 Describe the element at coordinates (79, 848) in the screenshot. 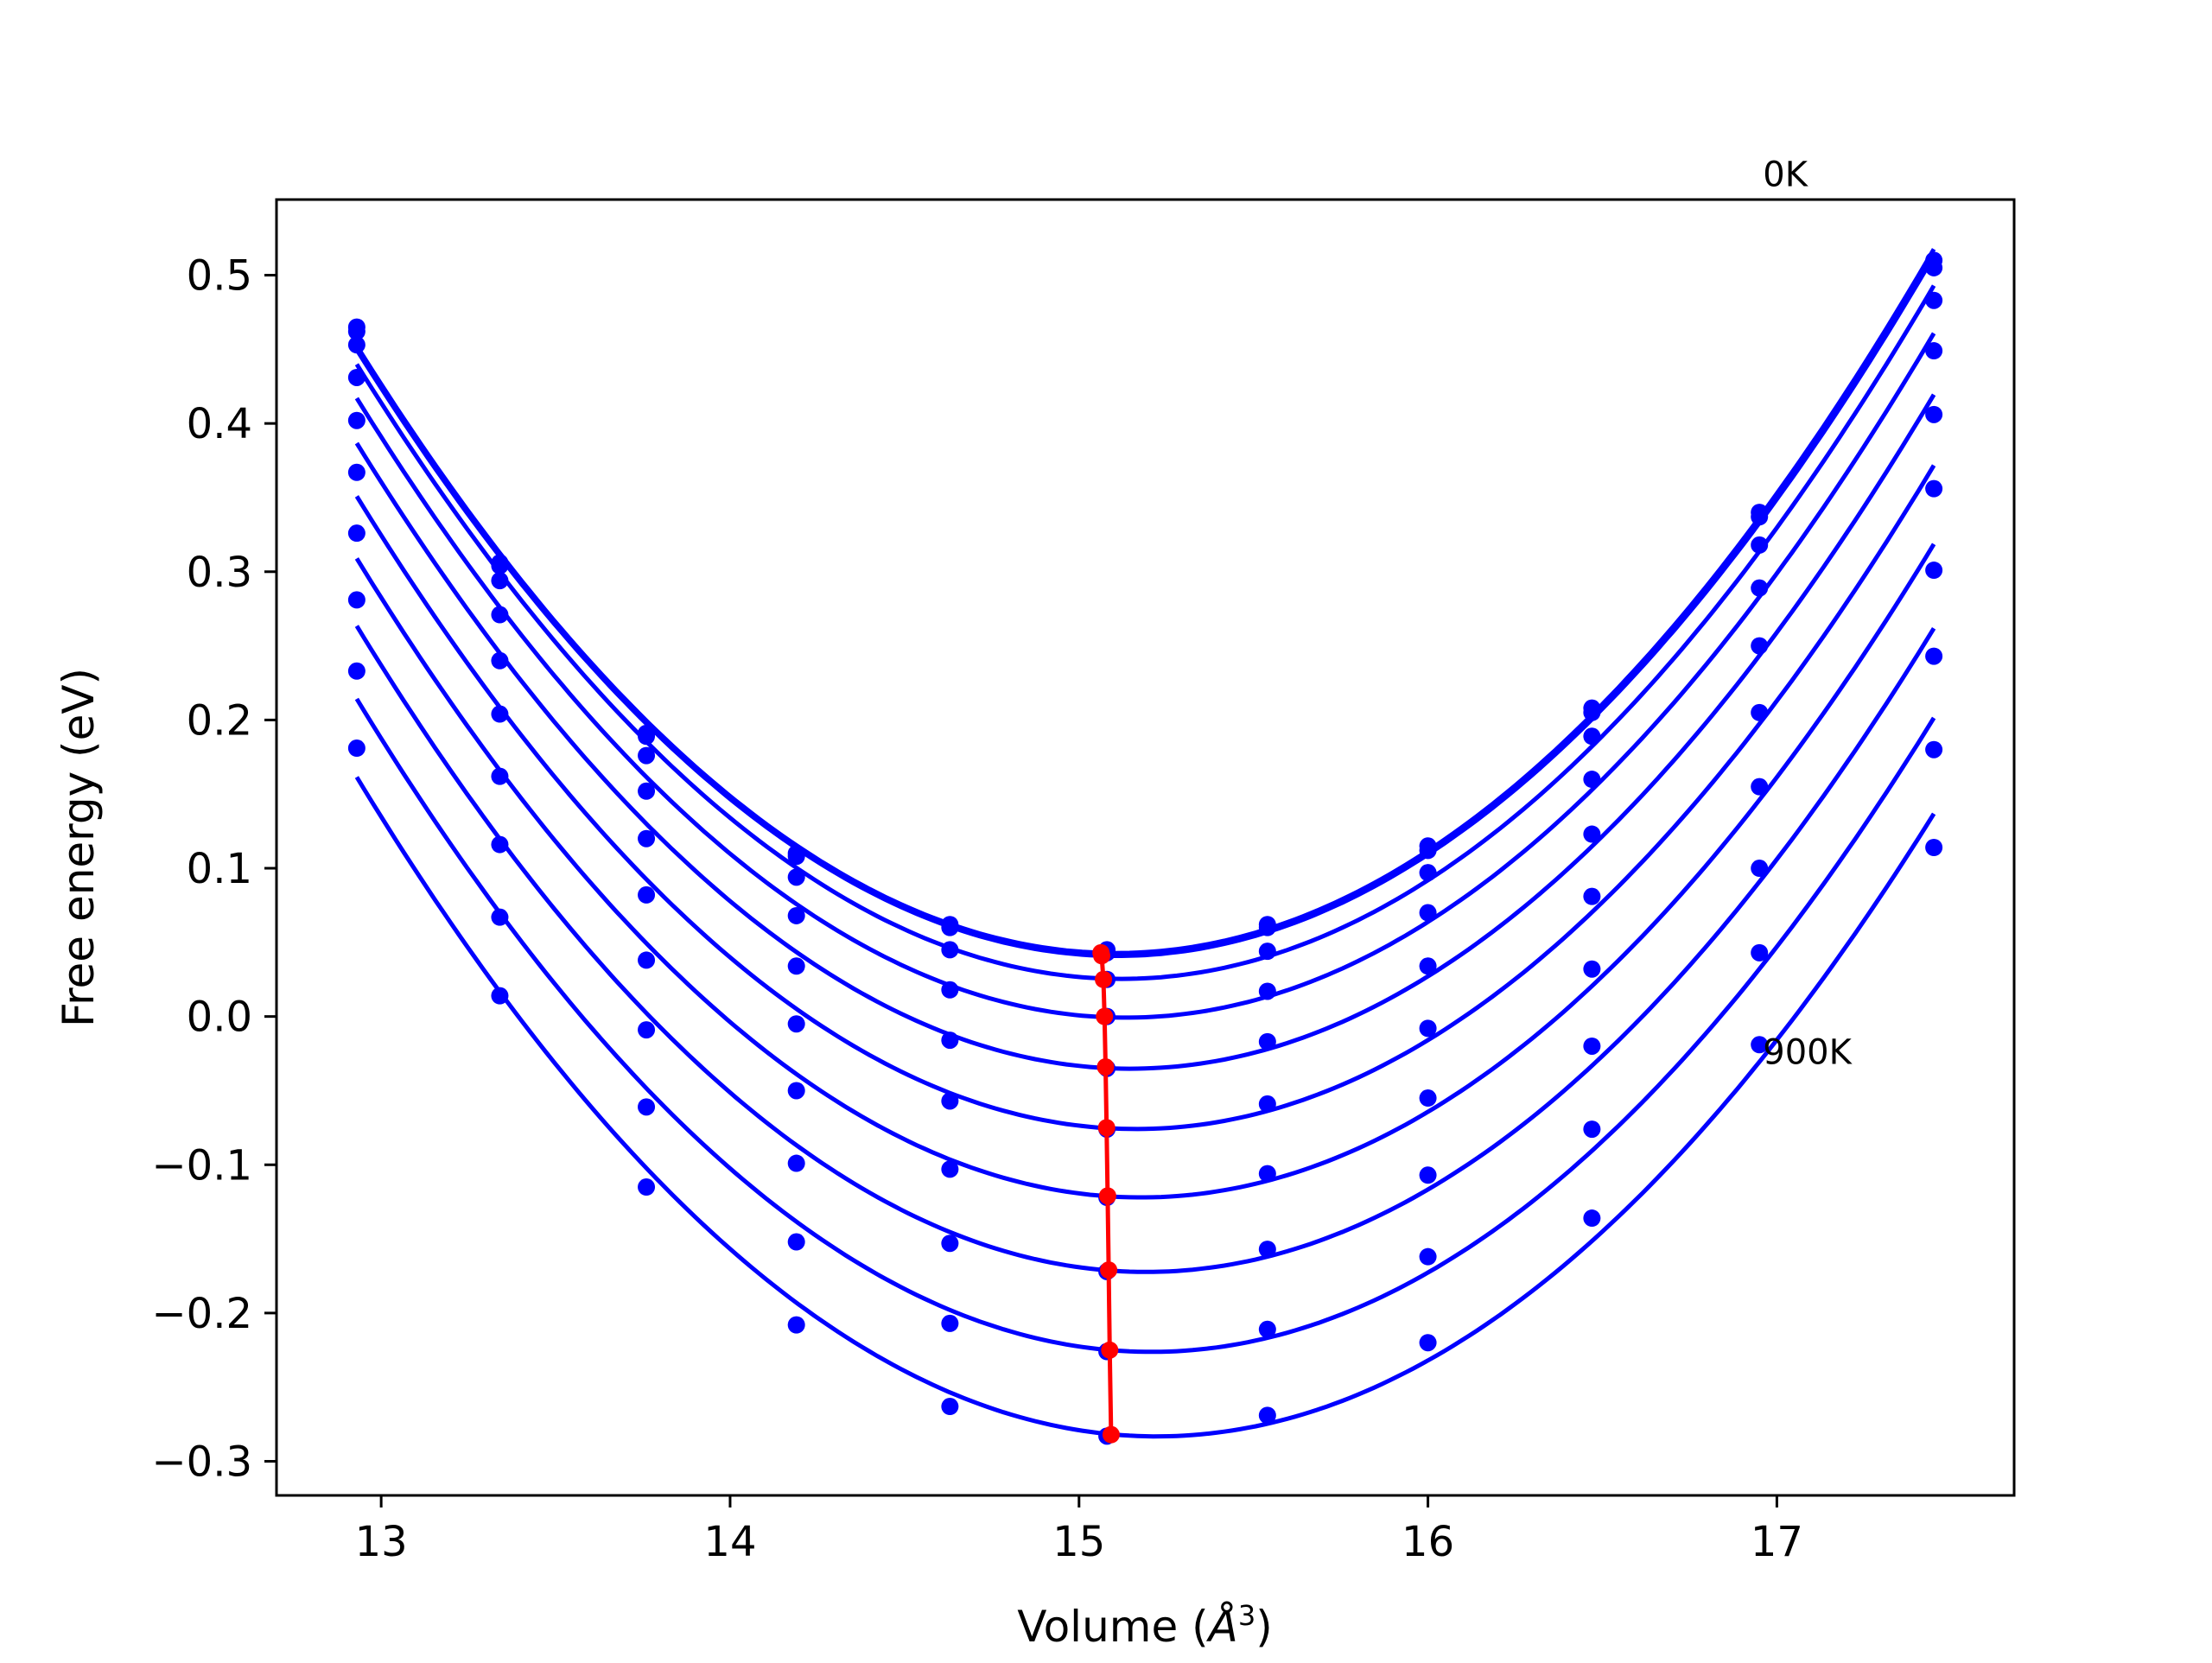

I see `y-axis-label: Free energy (eV)` at that location.